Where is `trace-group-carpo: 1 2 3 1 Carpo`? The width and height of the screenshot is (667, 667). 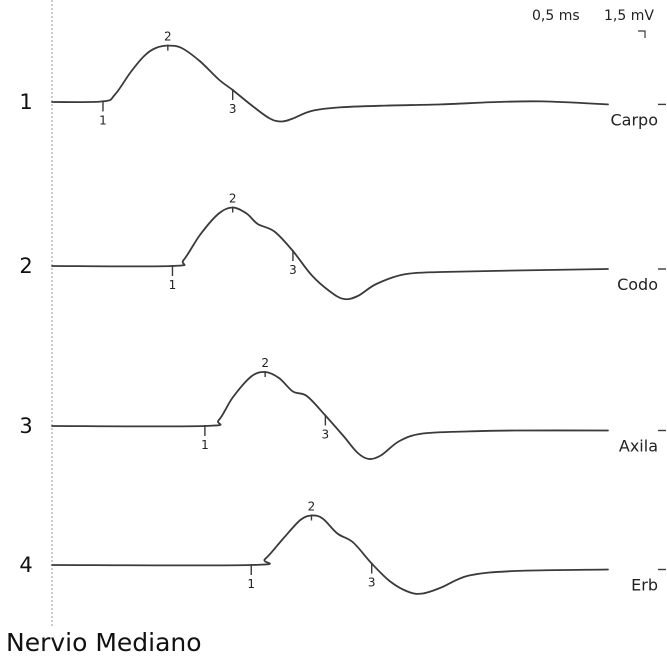 trace-group-carpo: 1 2 3 1 Carpo is located at coordinates (342, 79).